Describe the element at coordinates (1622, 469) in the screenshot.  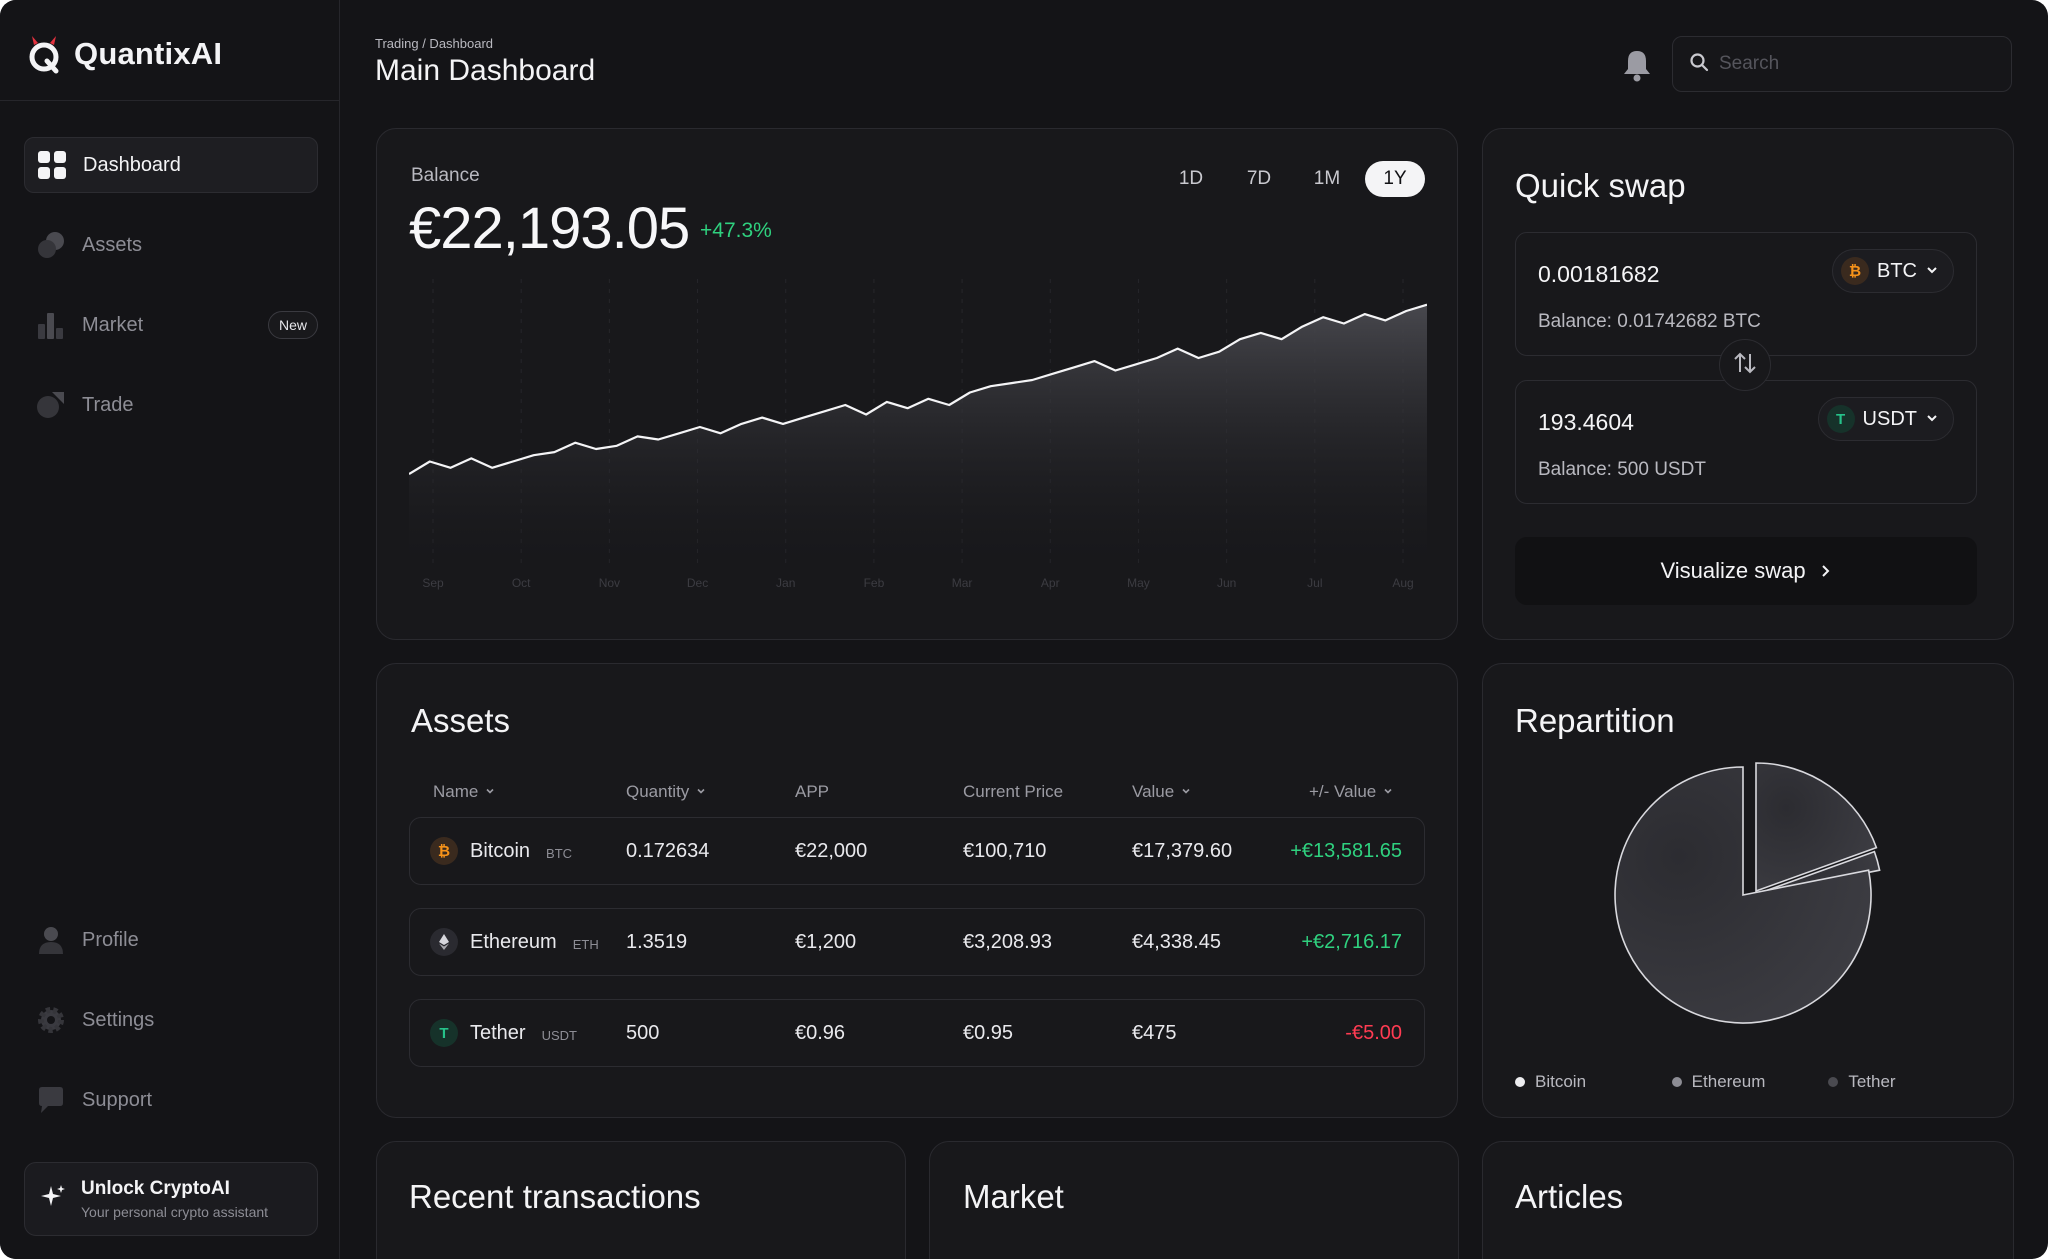
I see `swap-to-balance: Balance: 500 USDT` at that location.